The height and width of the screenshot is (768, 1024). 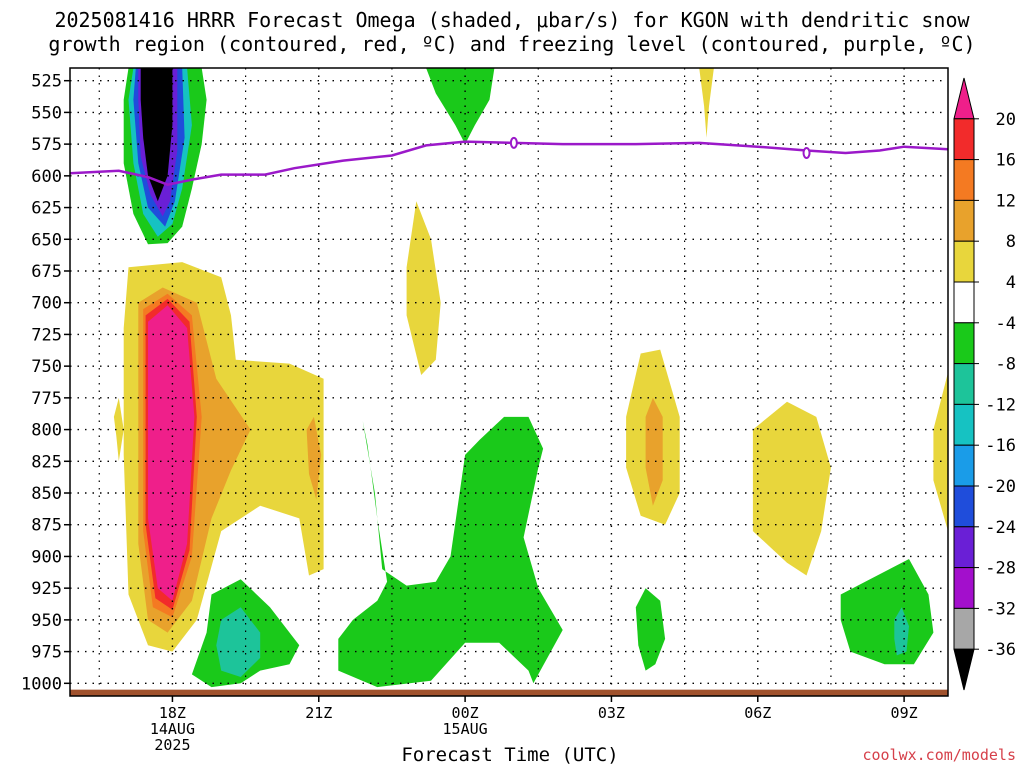 I want to click on y-tick-label: 625, so click(x=46, y=209).